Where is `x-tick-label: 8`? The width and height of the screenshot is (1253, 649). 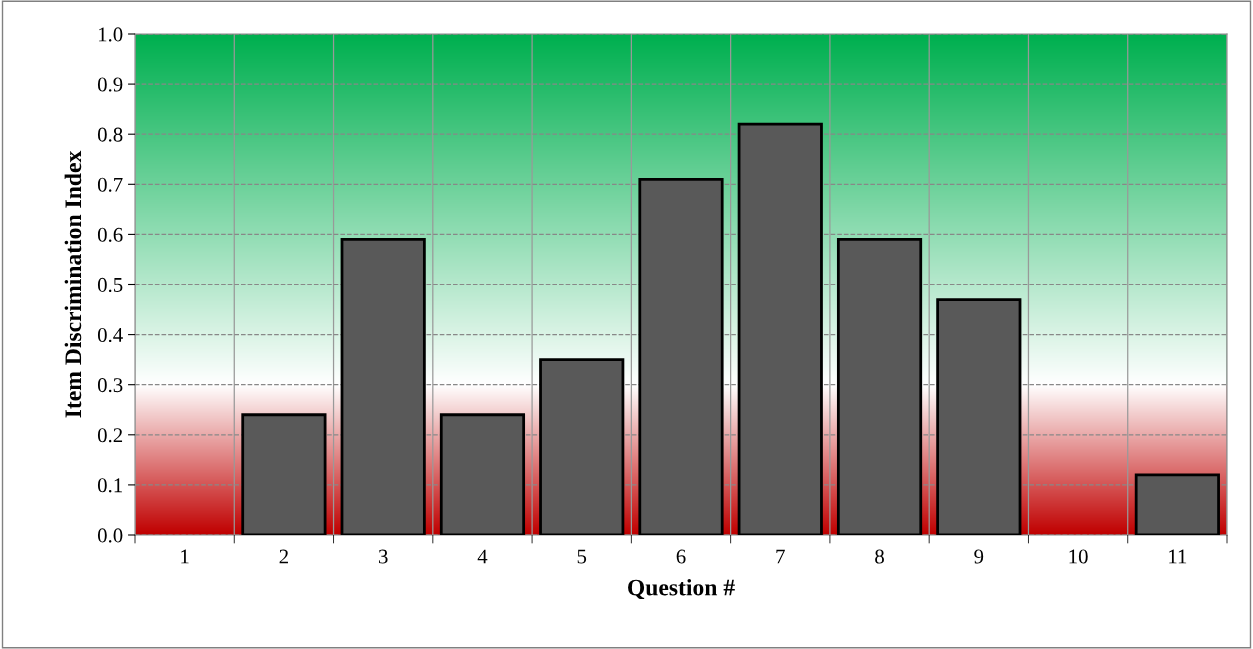
x-tick-label: 8 is located at coordinates (879, 556).